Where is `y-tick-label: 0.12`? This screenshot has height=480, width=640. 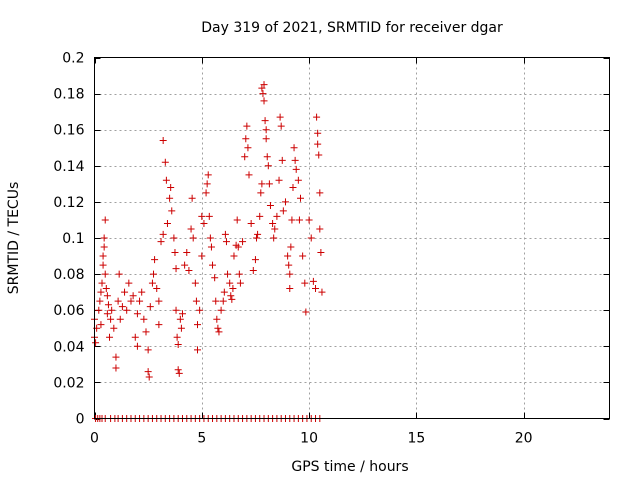
y-tick-label: 0.12 is located at coordinates (68, 203).